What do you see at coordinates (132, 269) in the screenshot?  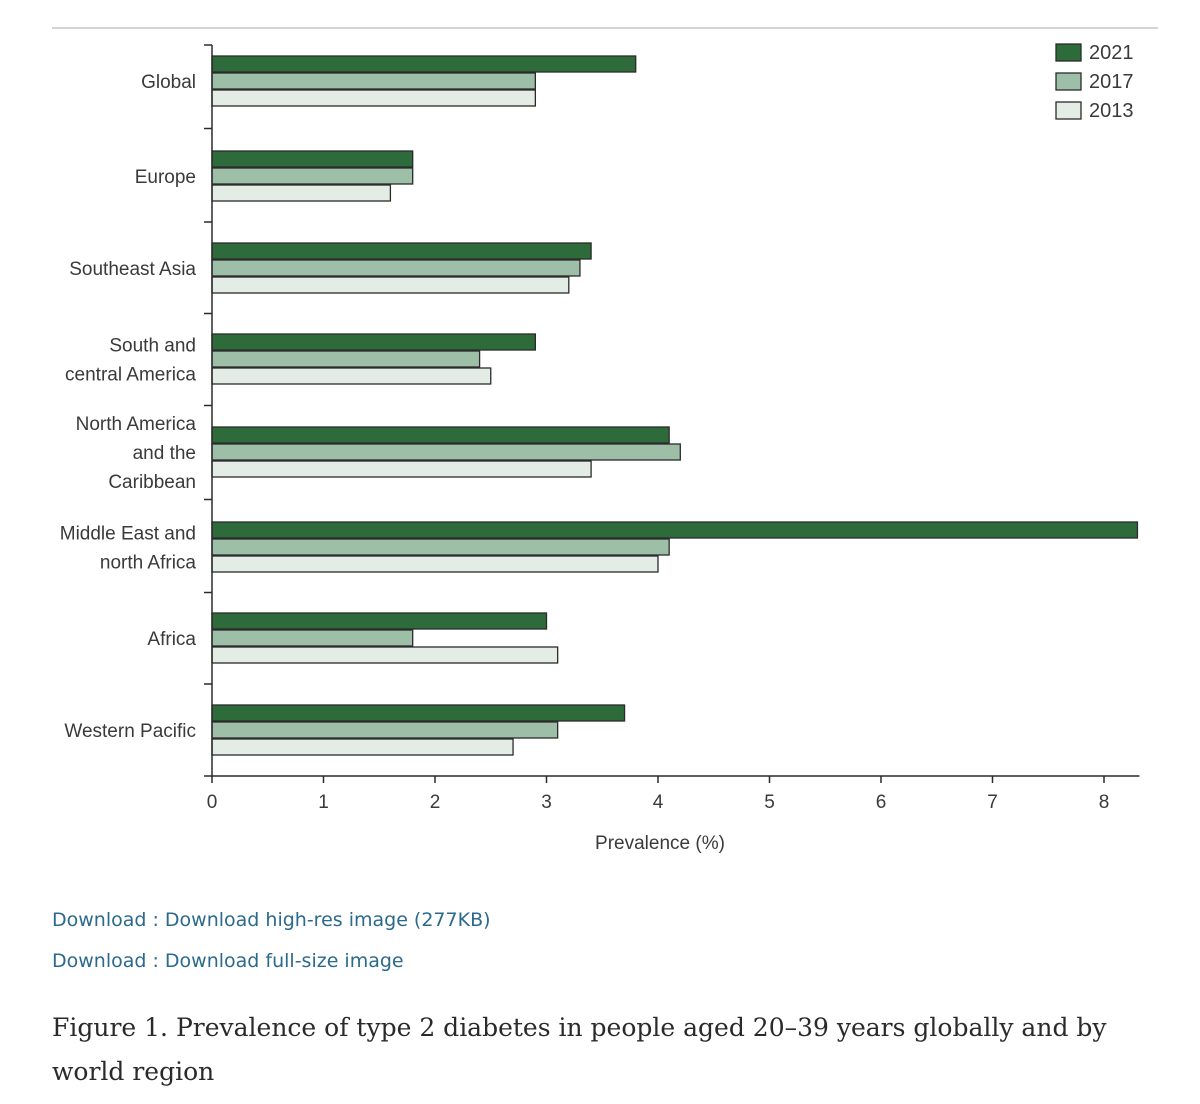 I see `category-label-2: Southeast Asia` at bounding box center [132, 269].